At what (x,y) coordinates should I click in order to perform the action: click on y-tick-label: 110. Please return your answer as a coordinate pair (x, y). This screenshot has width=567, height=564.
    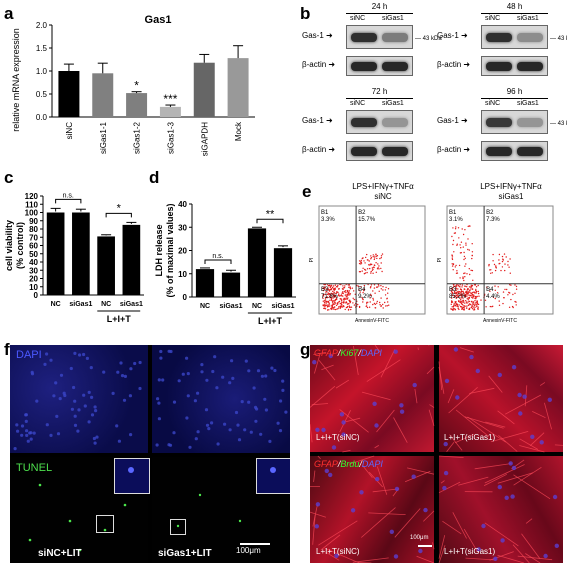
    Looking at the image, I should click on (31, 204).